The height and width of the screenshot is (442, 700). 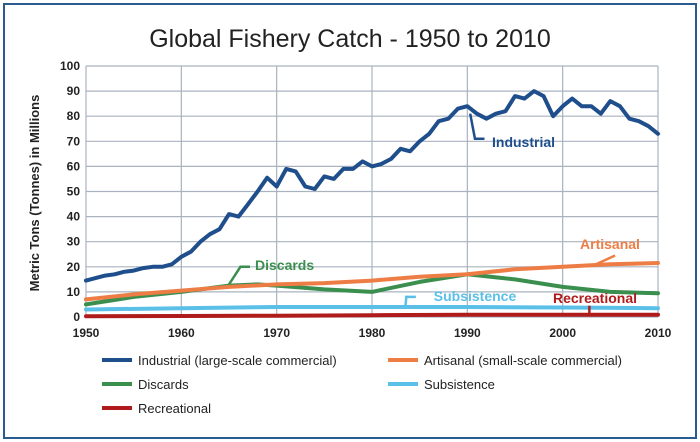 I want to click on x-tick-label: 2010, so click(x=658, y=333).